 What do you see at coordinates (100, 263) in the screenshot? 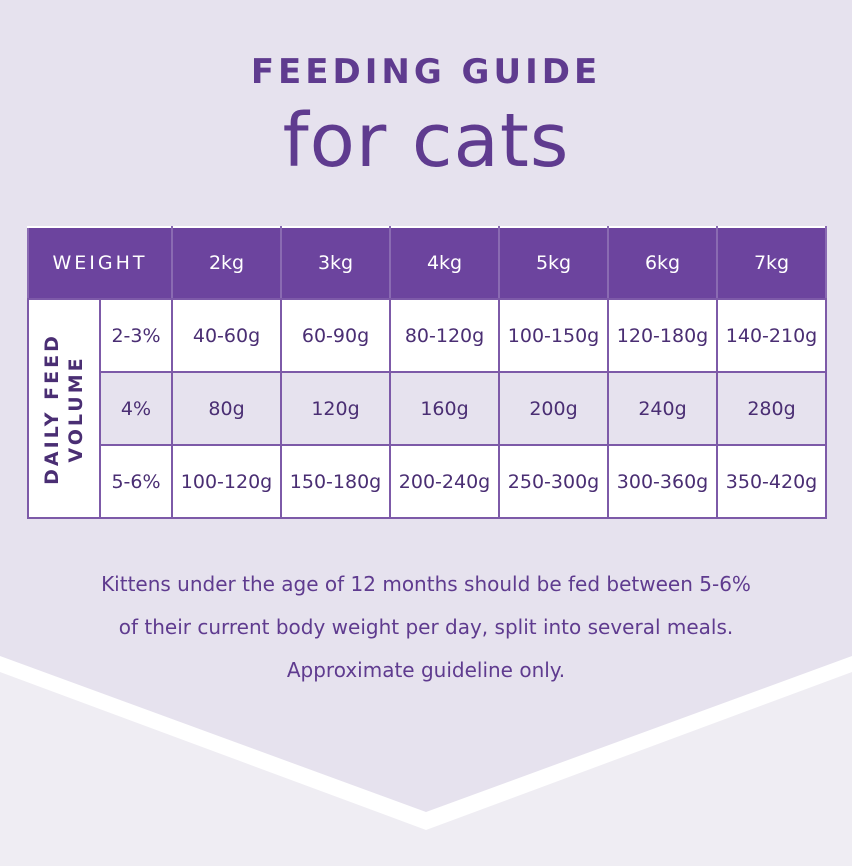
I see `weight-header: WEIGHT` at bounding box center [100, 263].